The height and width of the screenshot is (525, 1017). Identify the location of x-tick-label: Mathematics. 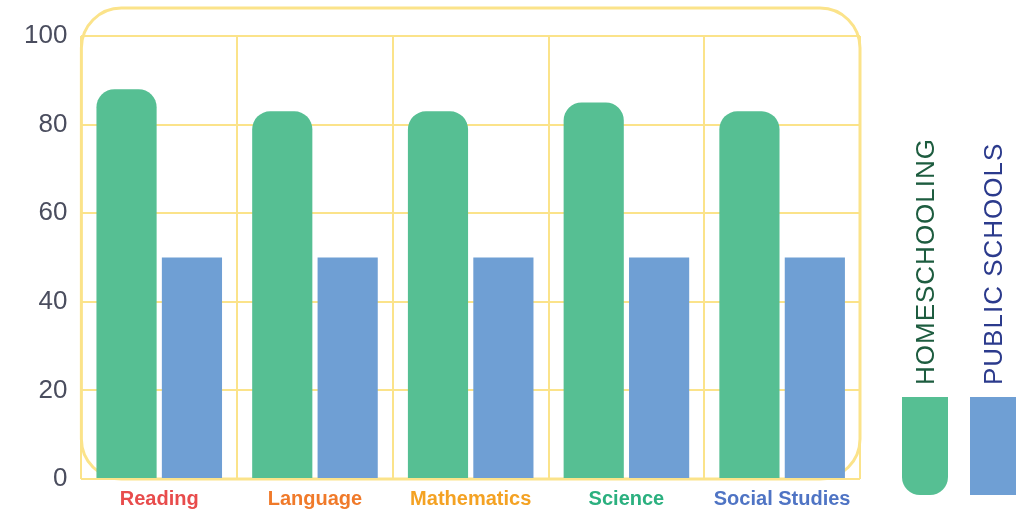
(471, 497).